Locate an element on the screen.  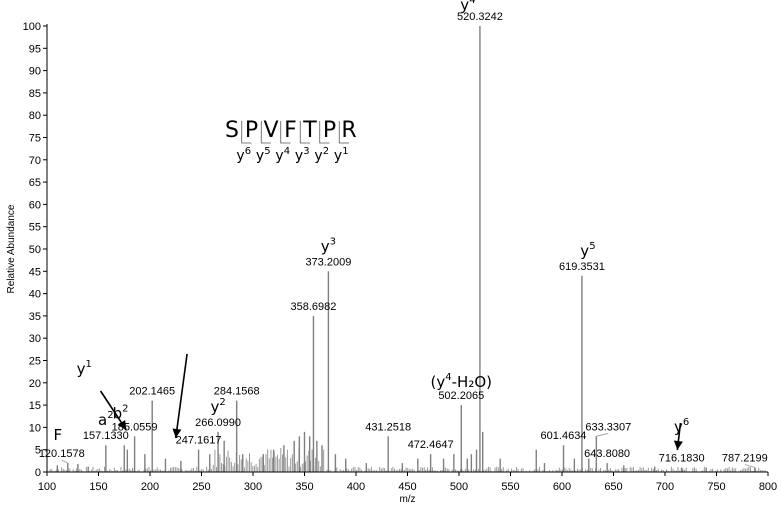
ion-label: y2 is located at coordinates (217, 406).